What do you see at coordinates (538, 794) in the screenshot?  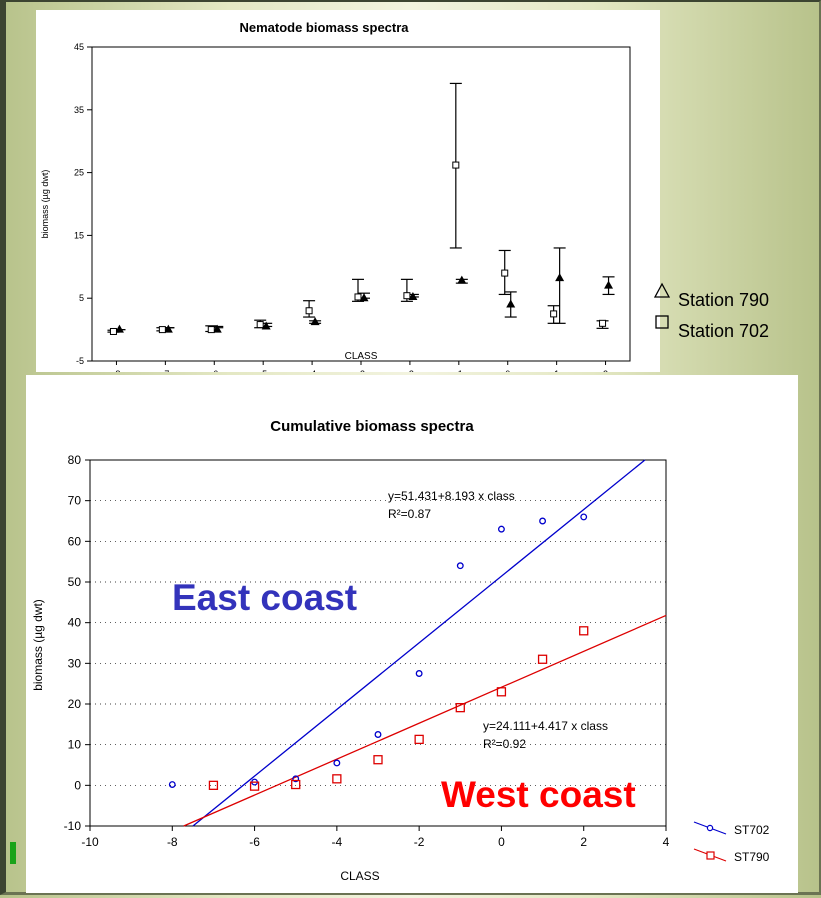 I see `west-coast-annotation: West coast` at bounding box center [538, 794].